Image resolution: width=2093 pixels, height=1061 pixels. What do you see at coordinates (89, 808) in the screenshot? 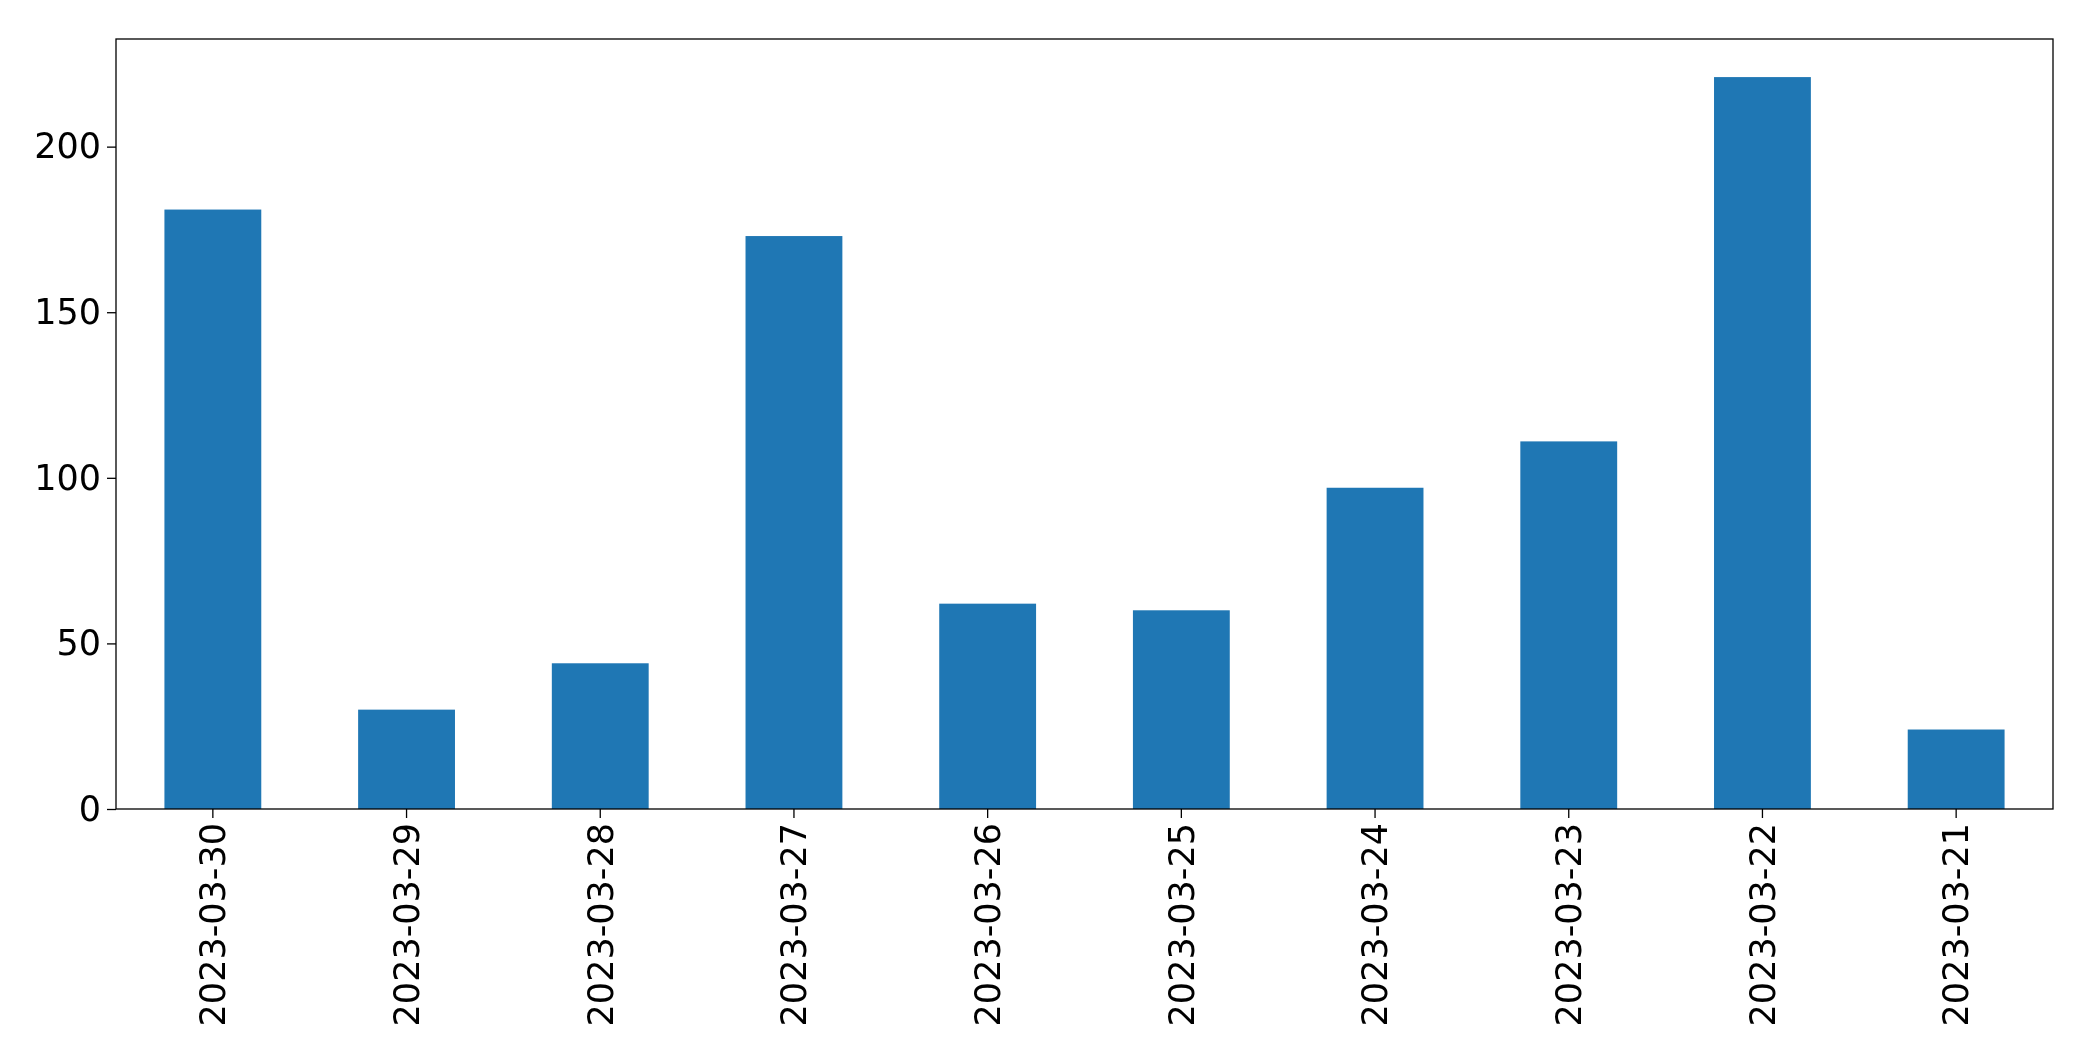
I see `y-tick-label: 0` at bounding box center [89, 808].